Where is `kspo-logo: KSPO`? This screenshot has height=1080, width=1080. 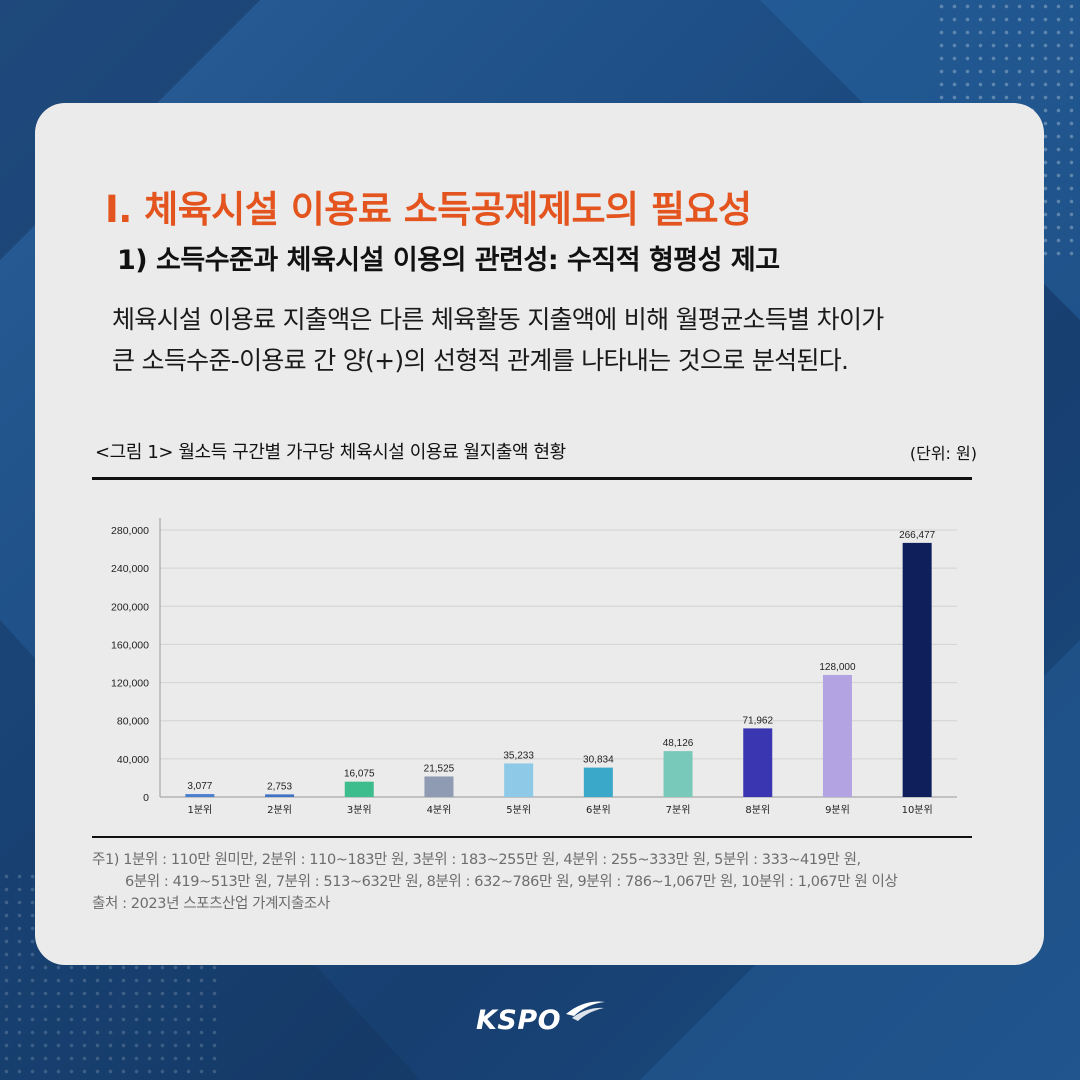 kspo-logo: KSPO is located at coordinates (540, 1018).